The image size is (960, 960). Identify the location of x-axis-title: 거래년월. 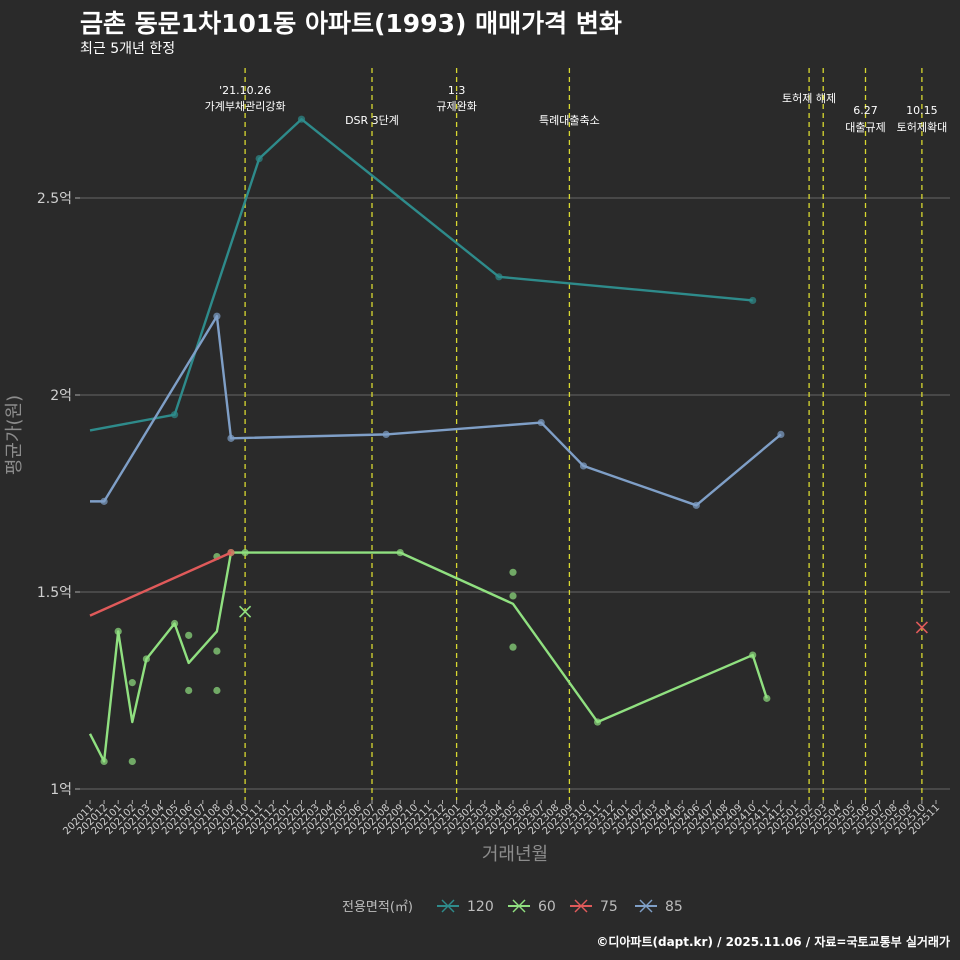
(515, 854).